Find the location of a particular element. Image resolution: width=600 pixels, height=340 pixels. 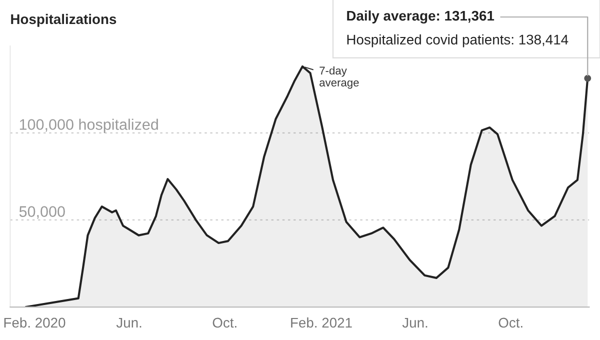

y-tick-label: 100,000 hospitalized is located at coordinates (89, 125).